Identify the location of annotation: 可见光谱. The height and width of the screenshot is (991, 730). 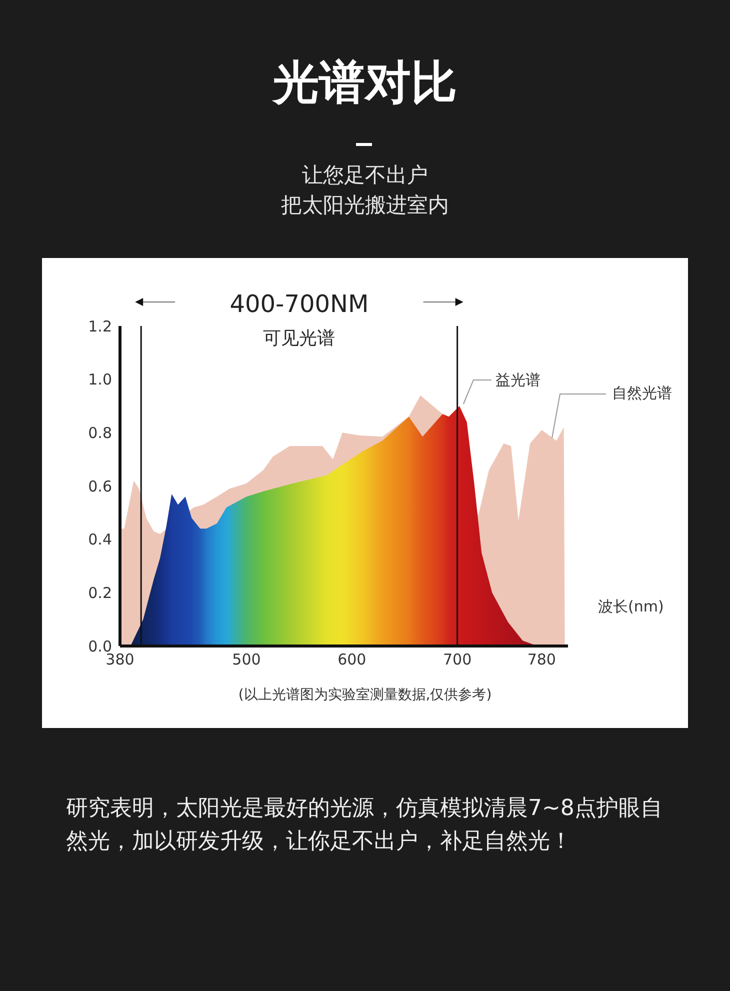
(299, 338).